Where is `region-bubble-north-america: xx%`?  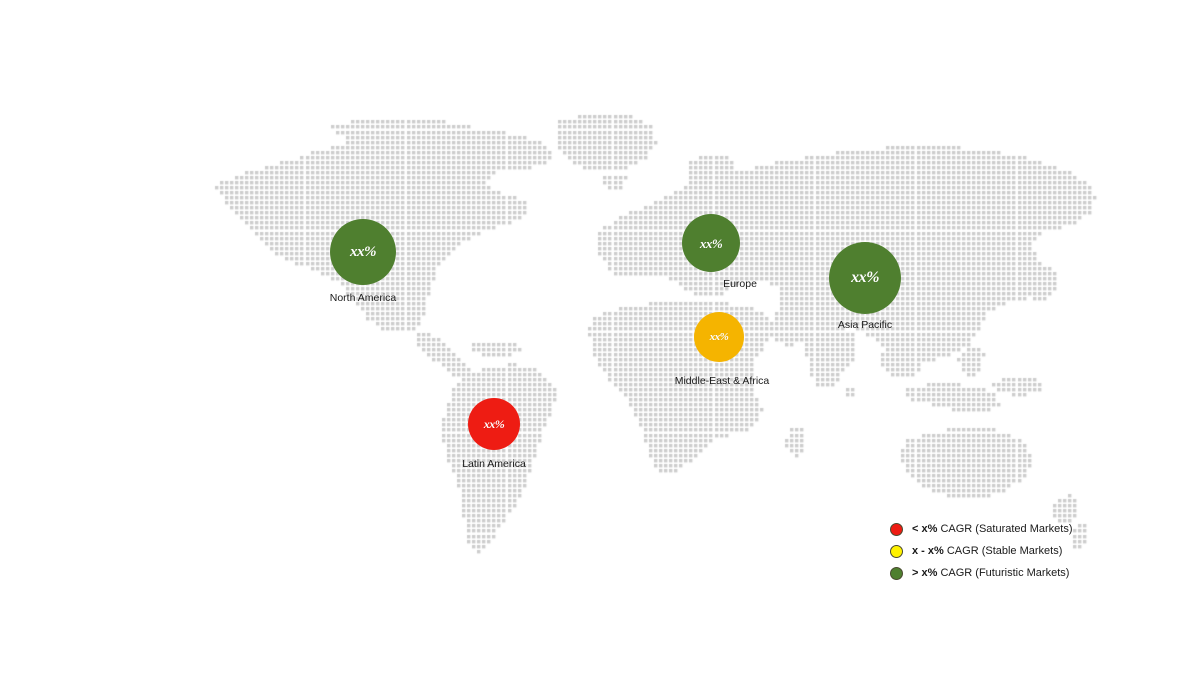 region-bubble-north-america: xx% is located at coordinates (363, 252).